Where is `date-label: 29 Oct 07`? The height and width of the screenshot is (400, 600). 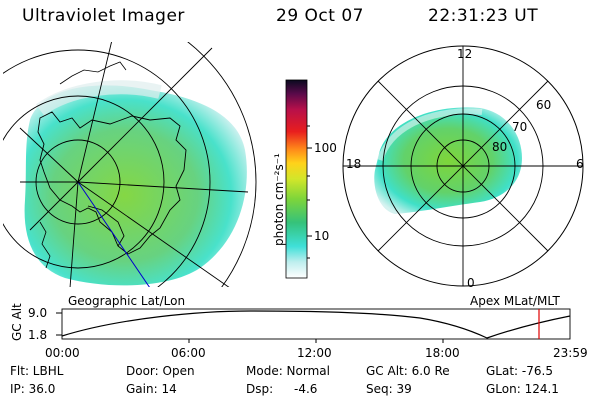
date-label: 29 Oct 07 is located at coordinates (320, 16).